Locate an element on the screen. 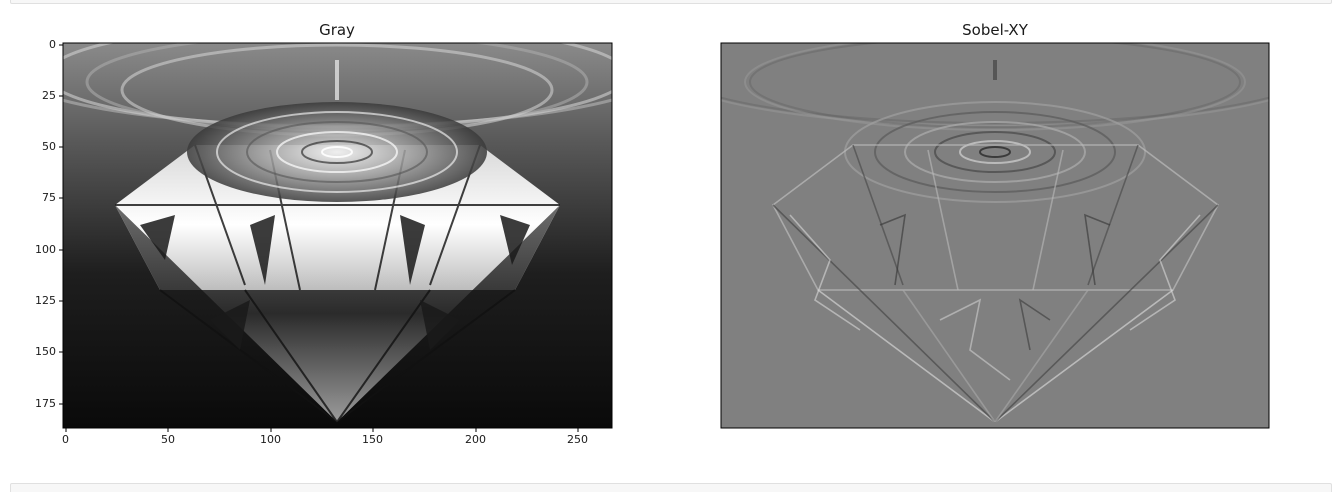  gray-yaxis-ticks is located at coordinates (61, 224).